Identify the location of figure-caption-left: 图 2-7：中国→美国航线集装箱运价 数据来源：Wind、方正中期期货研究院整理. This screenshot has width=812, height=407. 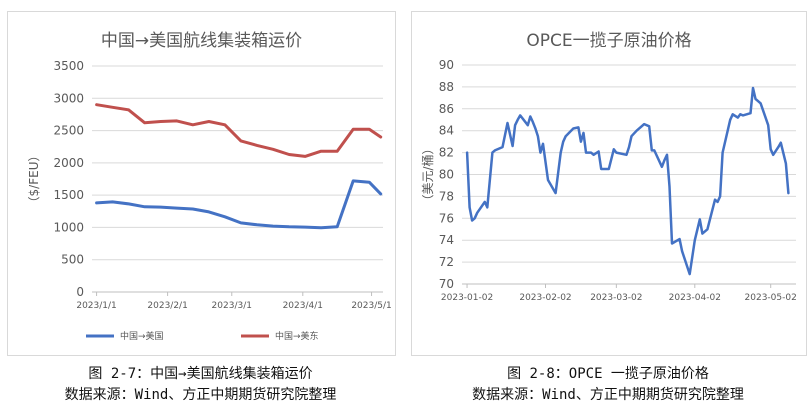
(200, 385).